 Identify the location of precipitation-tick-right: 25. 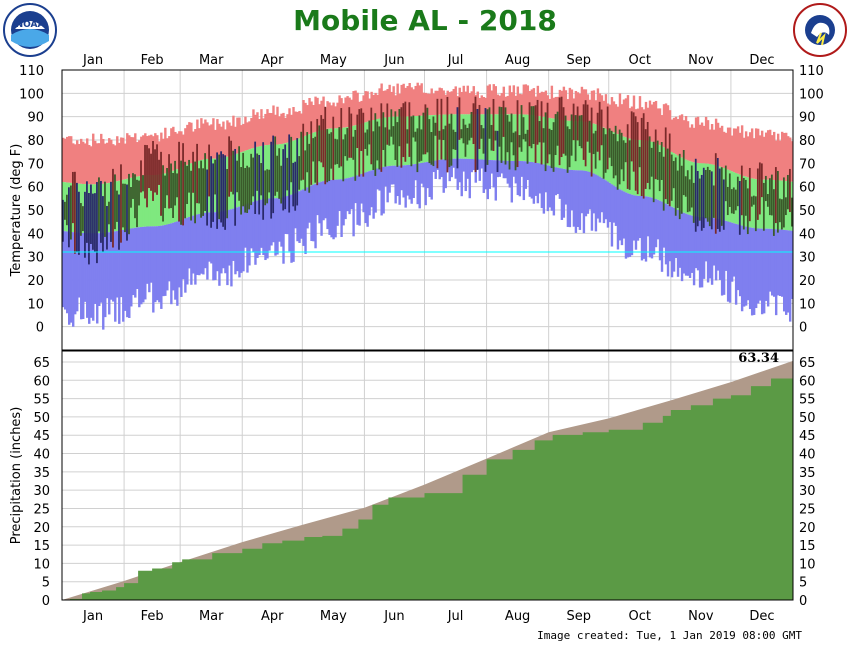
(807, 509).